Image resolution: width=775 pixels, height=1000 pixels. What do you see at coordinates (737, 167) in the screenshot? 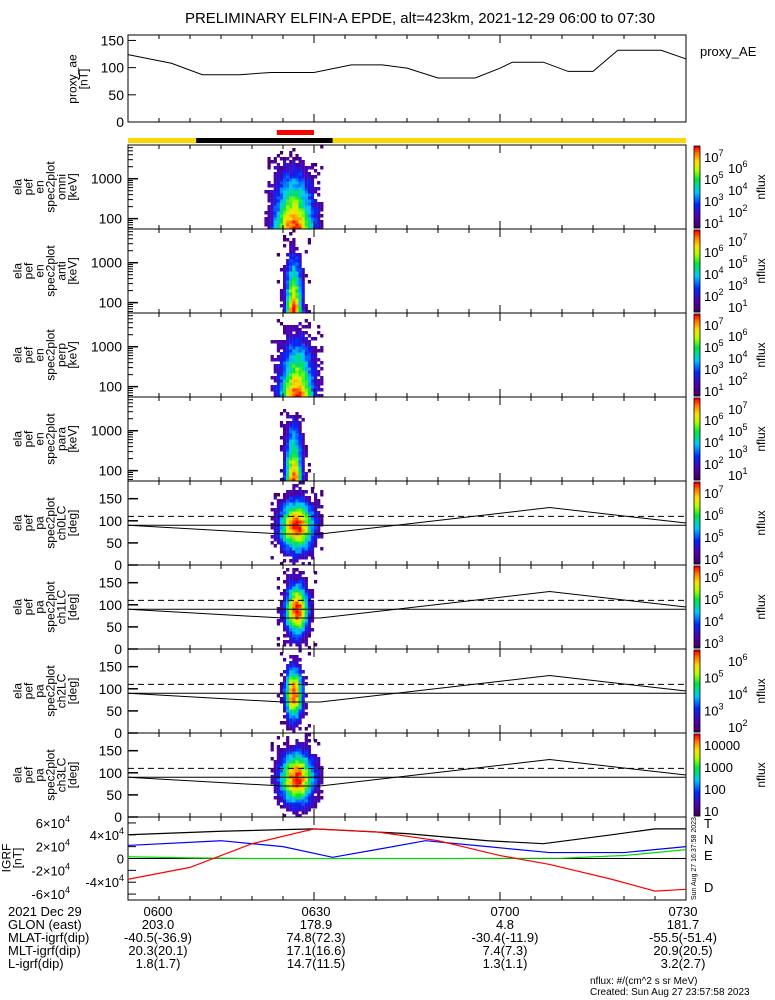
I see `colorbar-tick-label: 10⁶` at bounding box center [737, 167].